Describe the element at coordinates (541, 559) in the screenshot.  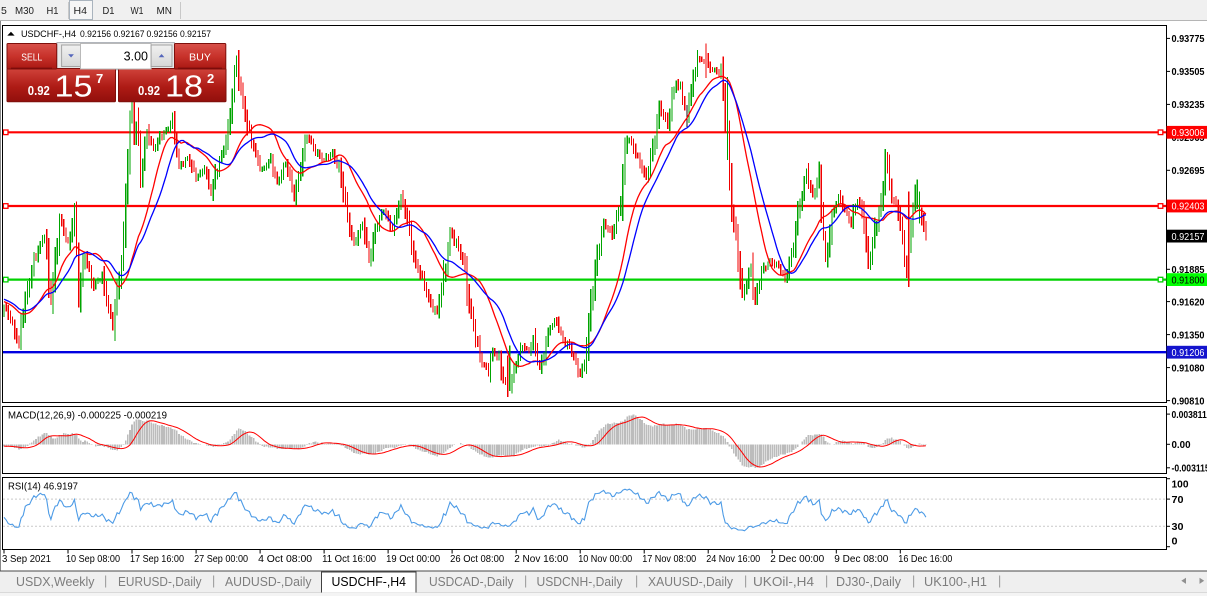
I see `svg-text: 2 Nov 16:00` at that location.